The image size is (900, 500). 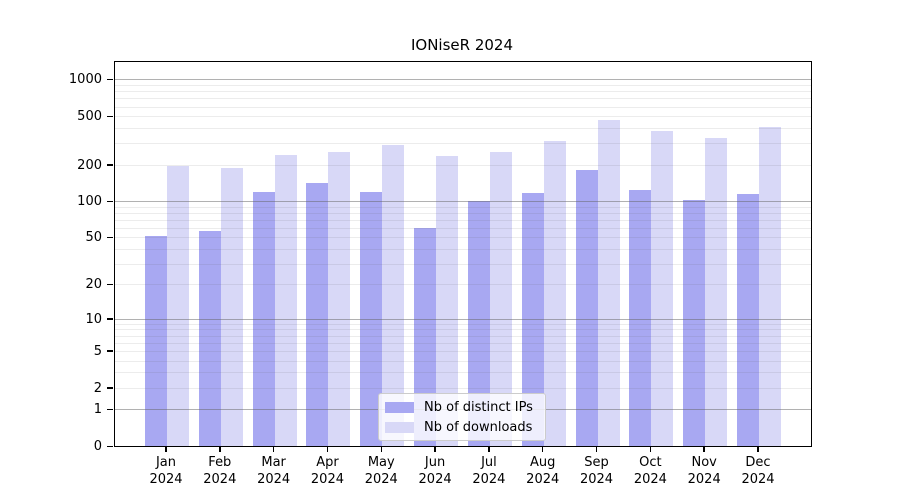 What do you see at coordinates (339, 298) in the screenshot?
I see `bar-apr-downloads` at bounding box center [339, 298].